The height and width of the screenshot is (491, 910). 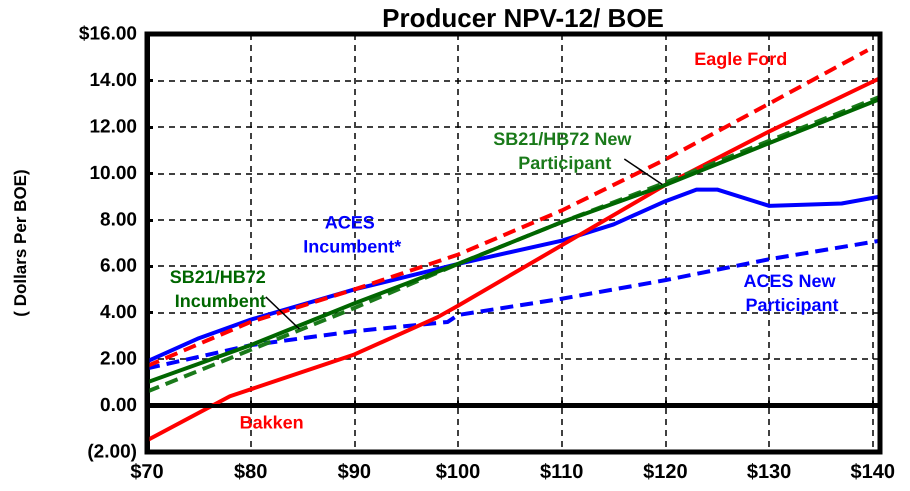 I want to click on x-tick-label: $70, so click(x=147, y=472).